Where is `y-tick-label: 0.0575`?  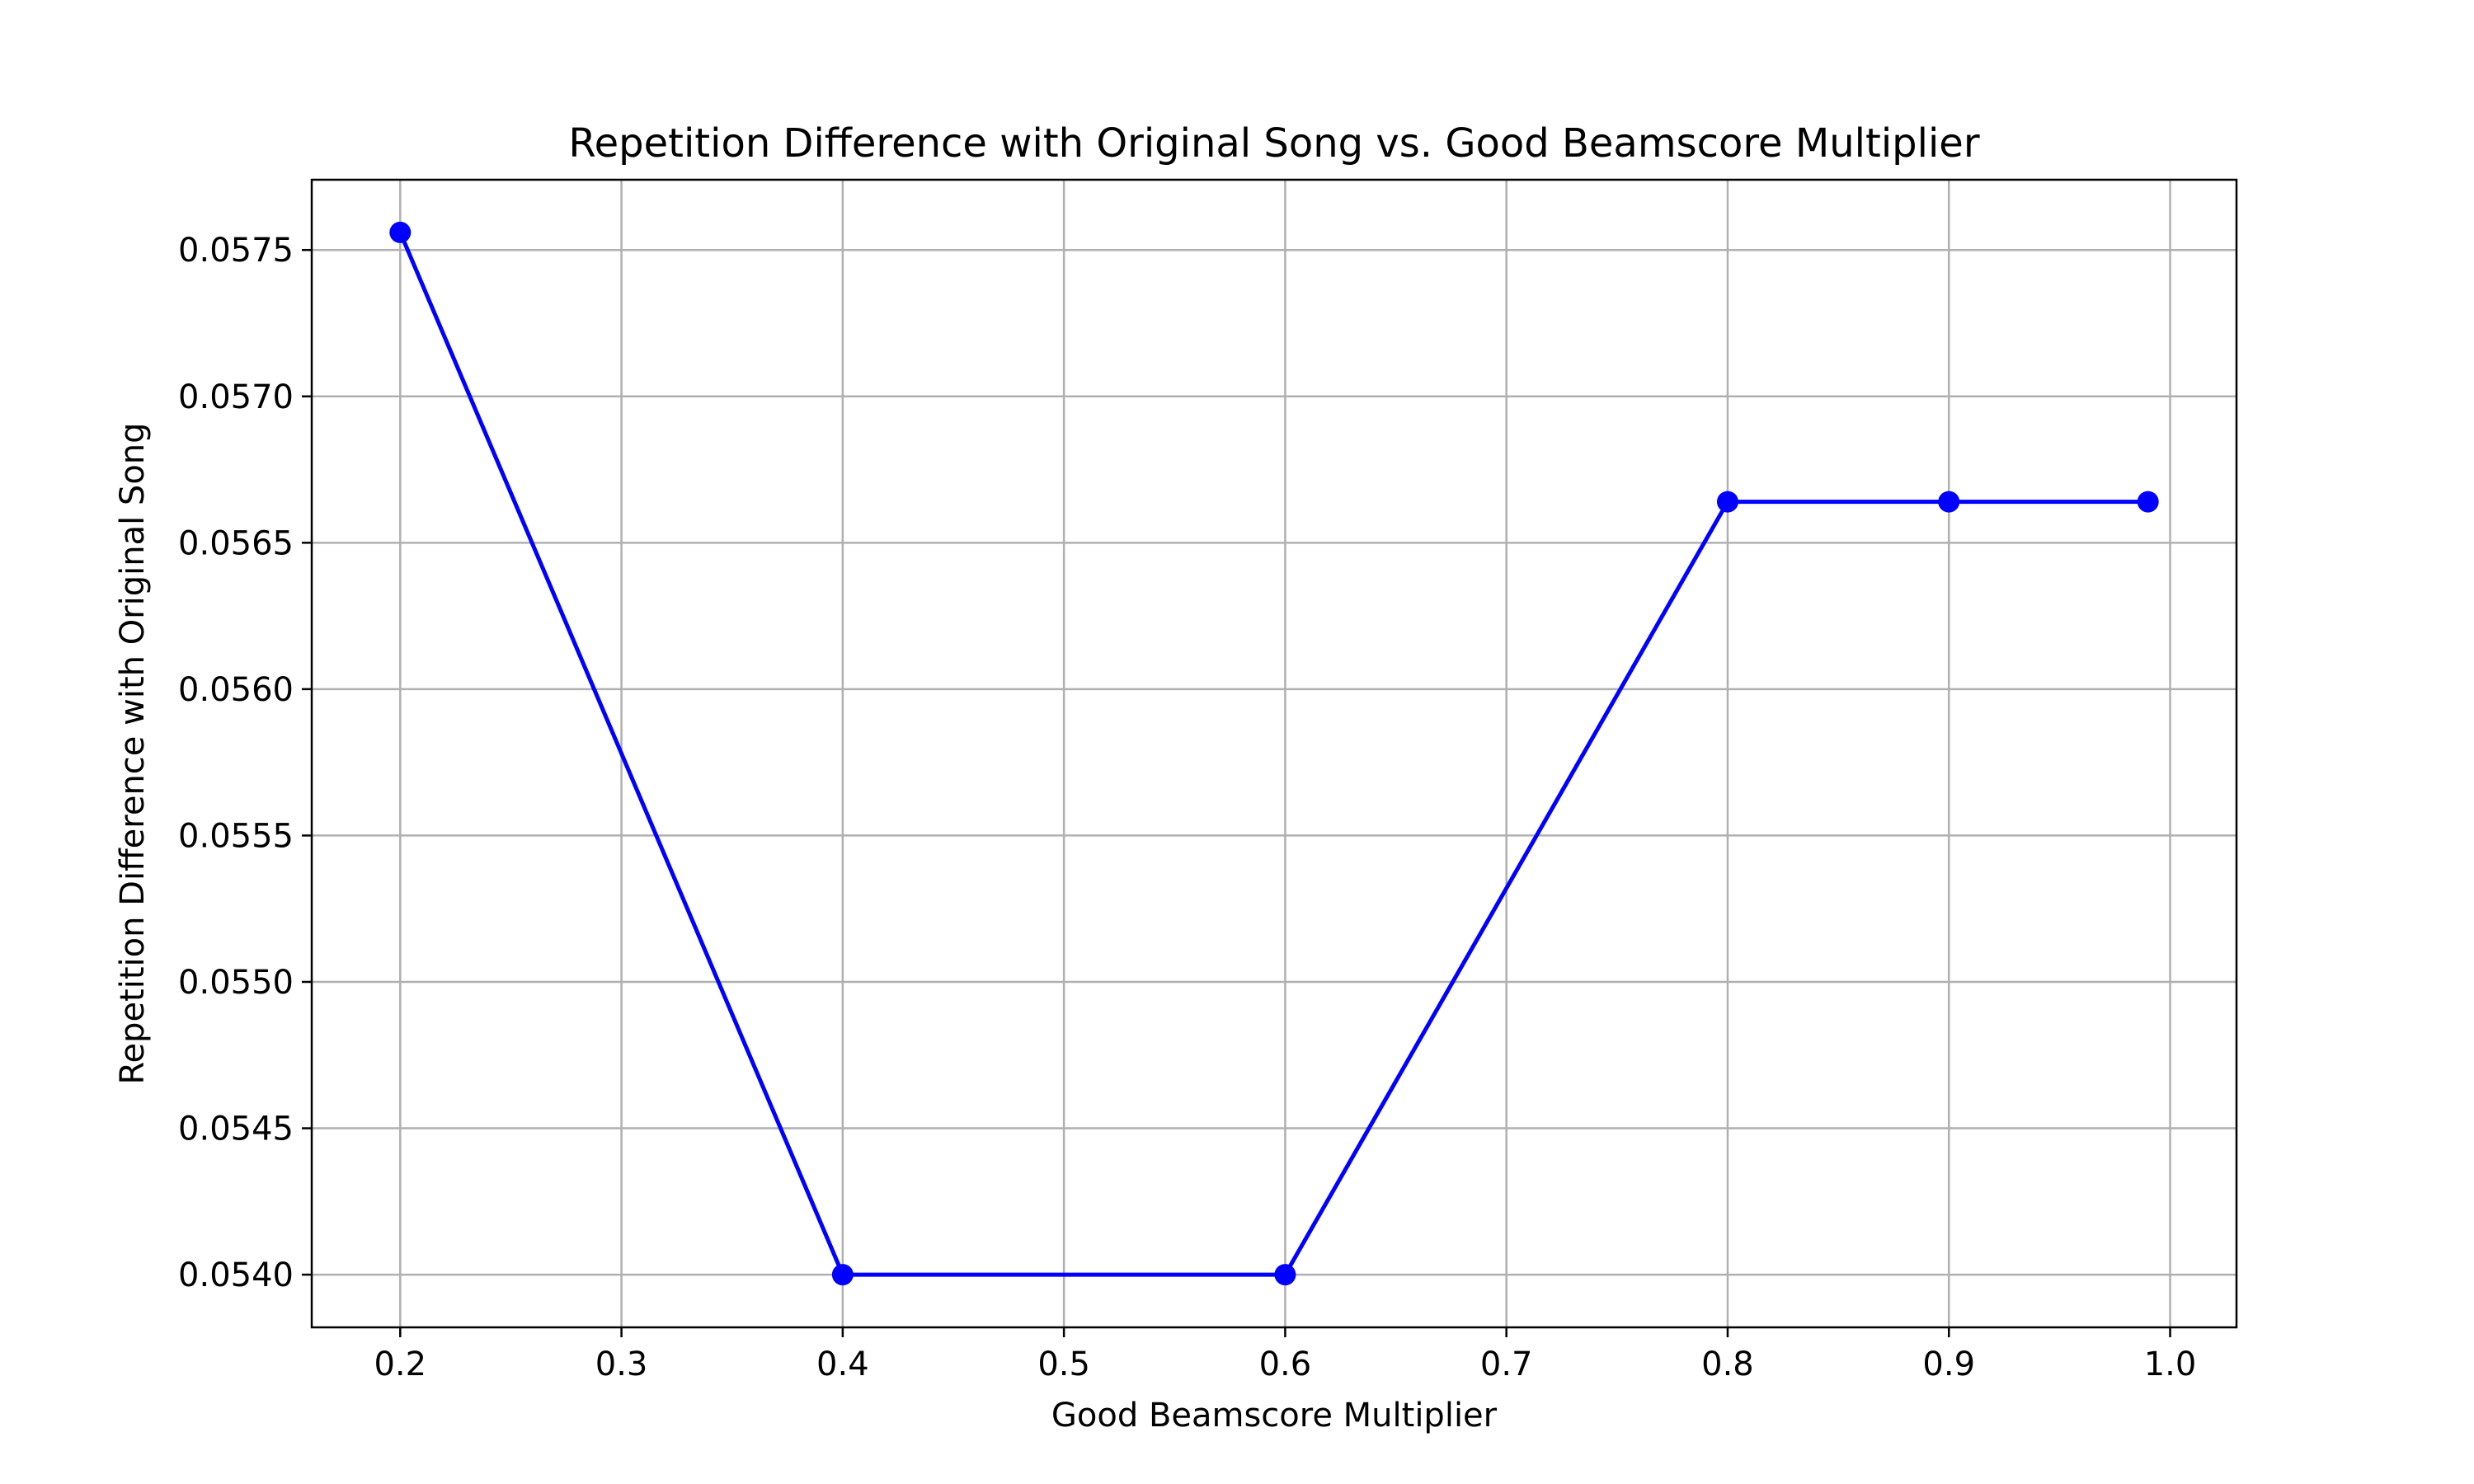
y-tick-label: 0.0575 is located at coordinates (236, 251).